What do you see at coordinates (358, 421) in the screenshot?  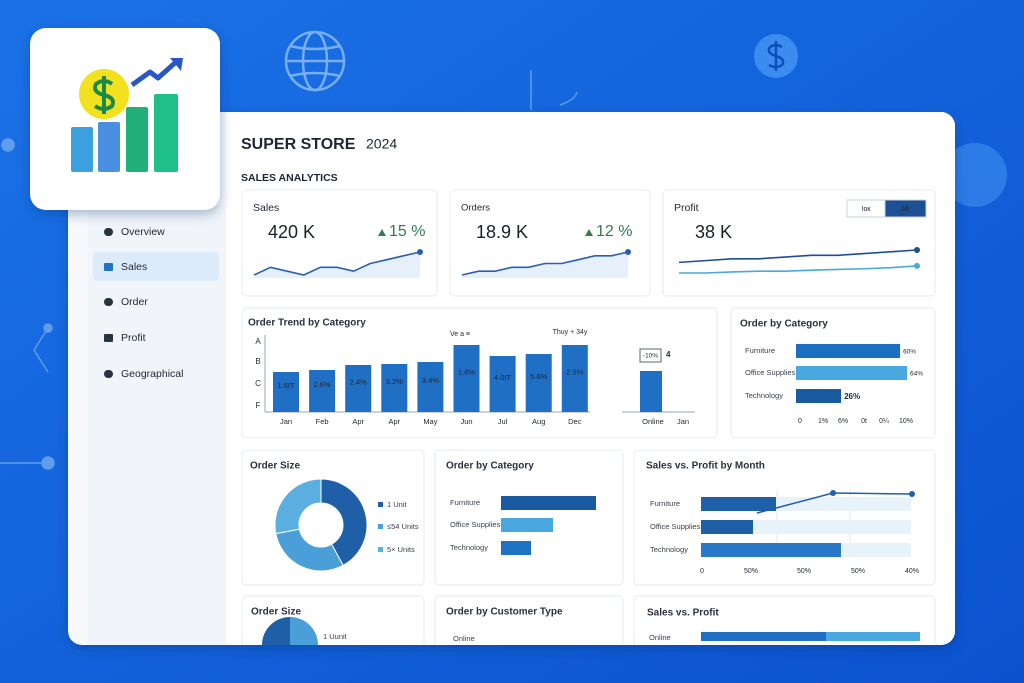 I see `x-tick-label: Apr` at bounding box center [358, 421].